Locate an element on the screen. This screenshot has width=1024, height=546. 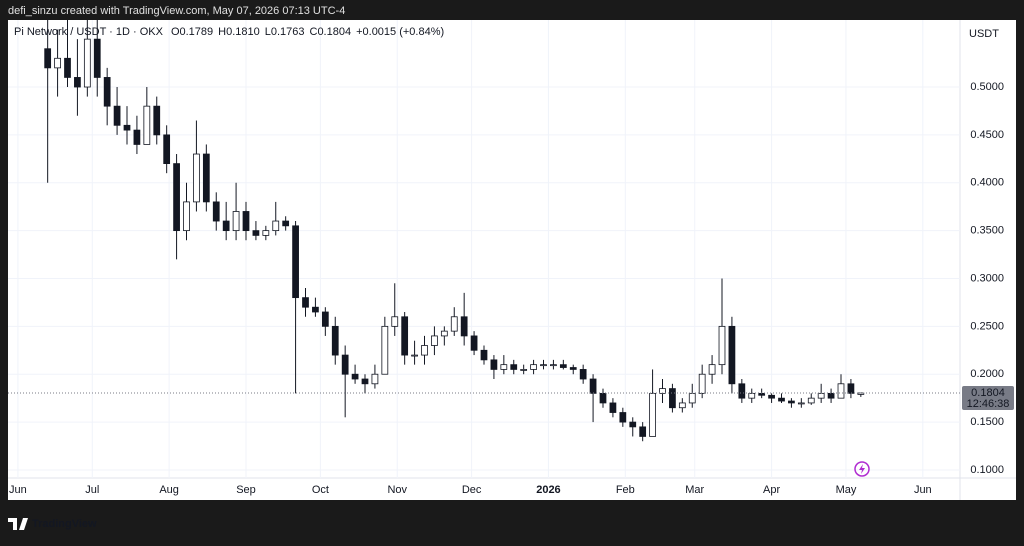
countdown: 12:46:38 is located at coordinates (988, 404).